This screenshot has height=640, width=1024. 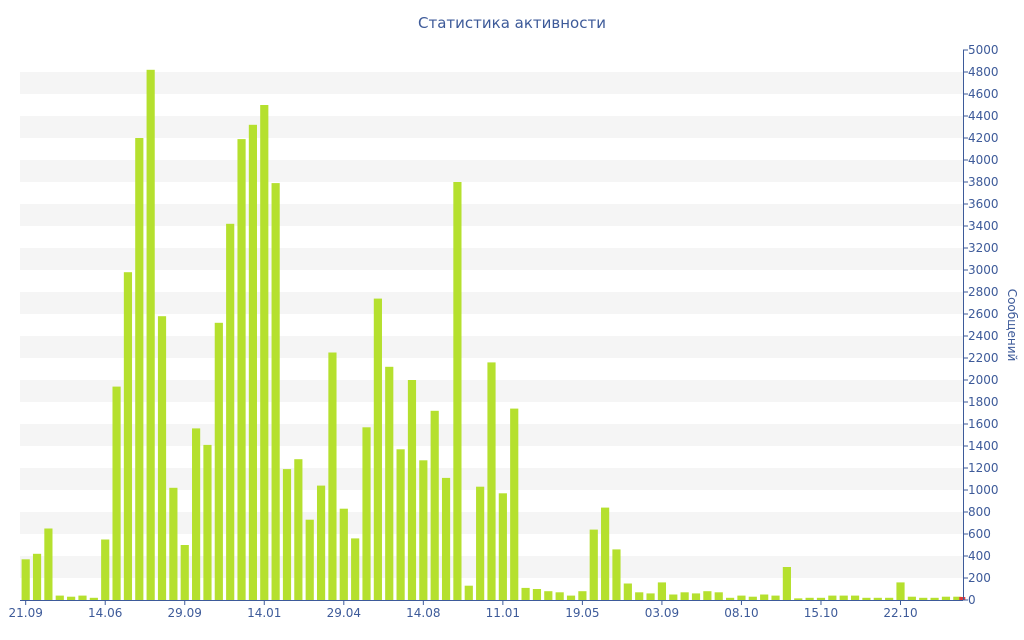 What do you see at coordinates (979, 534) in the screenshot?
I see `y-tick-label: 600` at bounding box center [979, 534].